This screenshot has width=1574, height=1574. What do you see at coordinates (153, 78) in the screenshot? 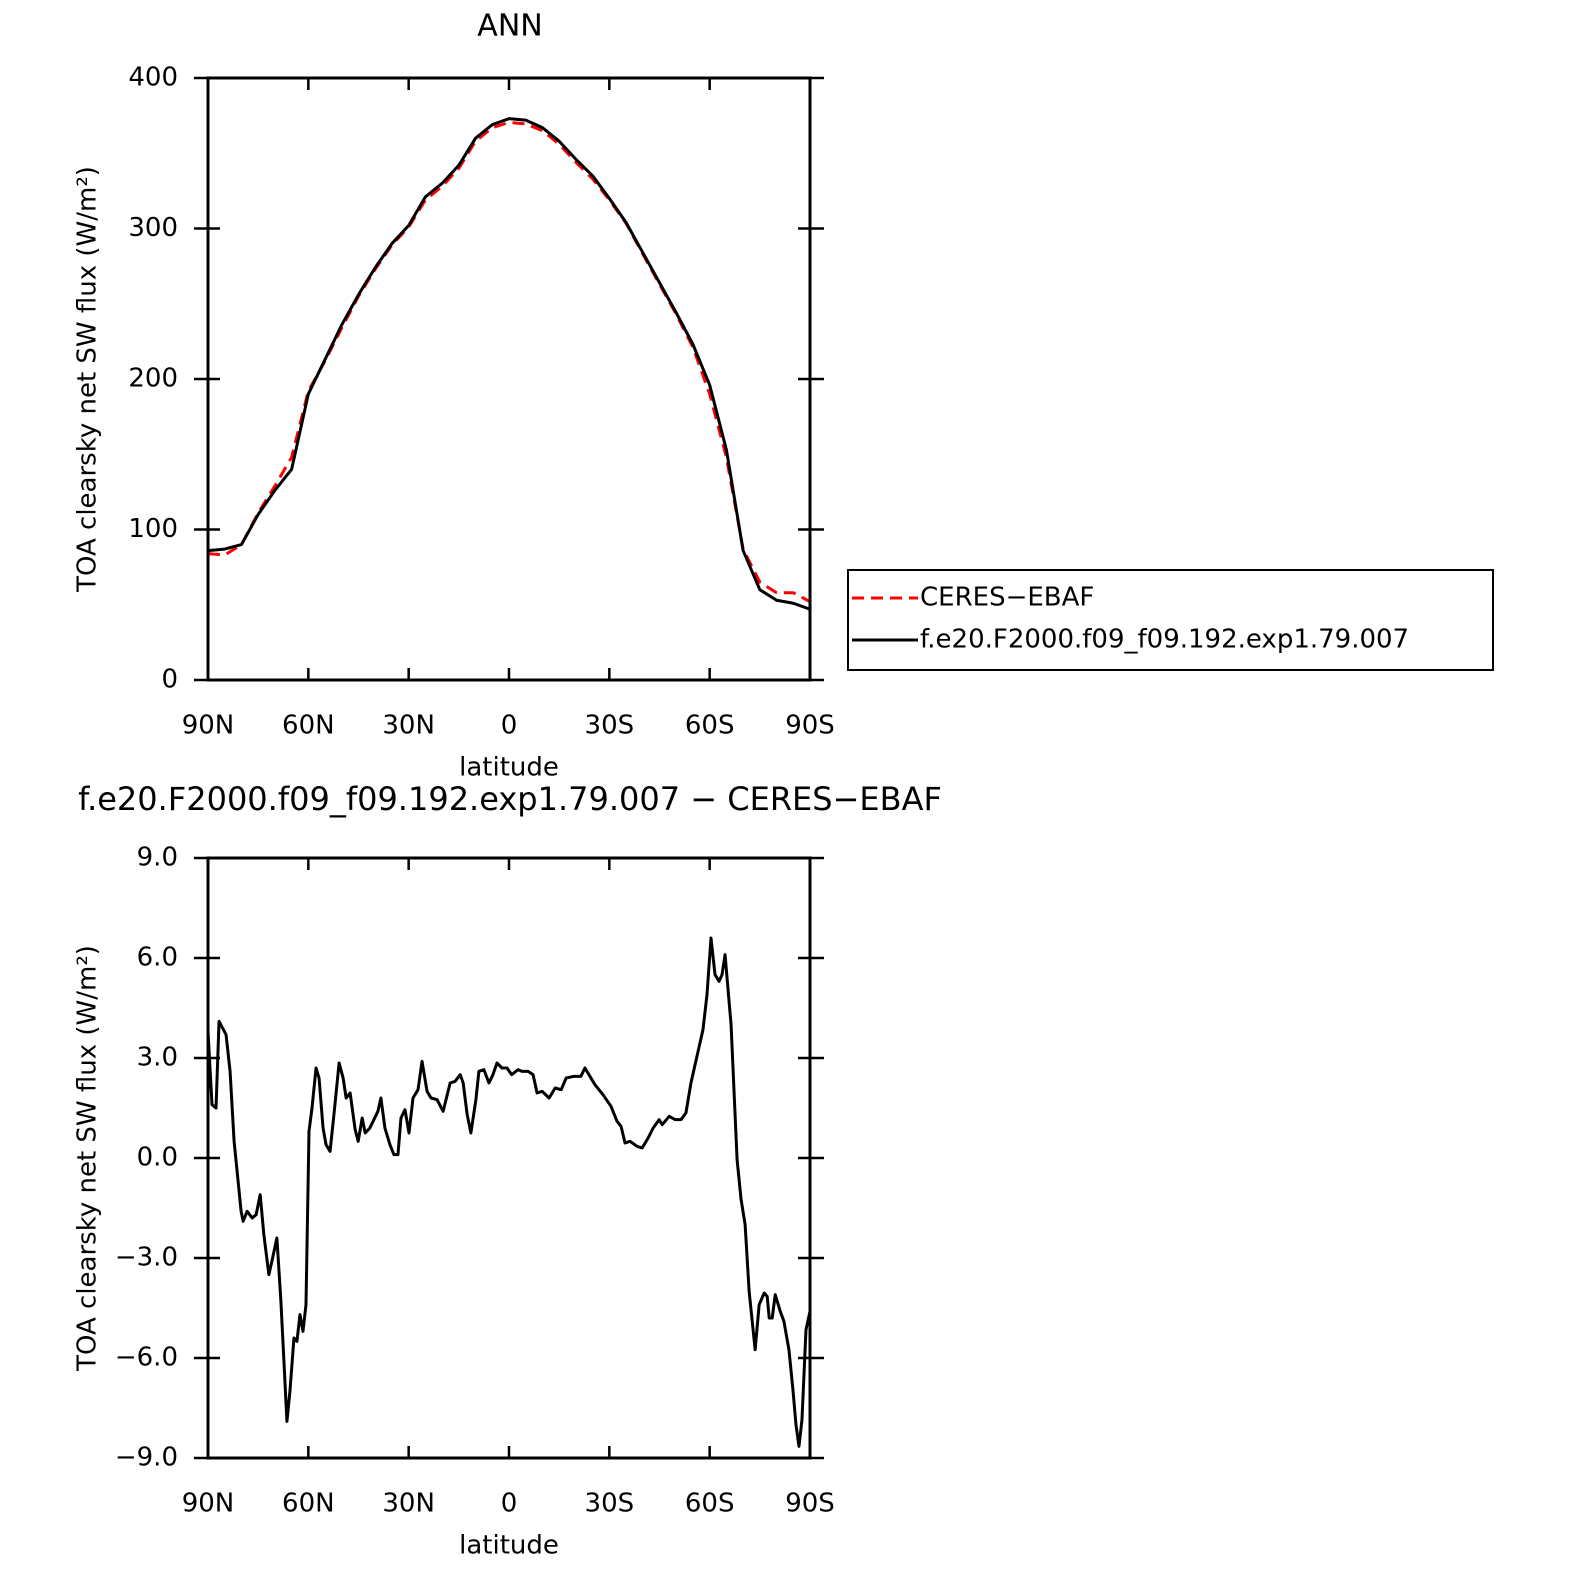
I see `y-tick-label: 400` at bounding box center [153, 78].